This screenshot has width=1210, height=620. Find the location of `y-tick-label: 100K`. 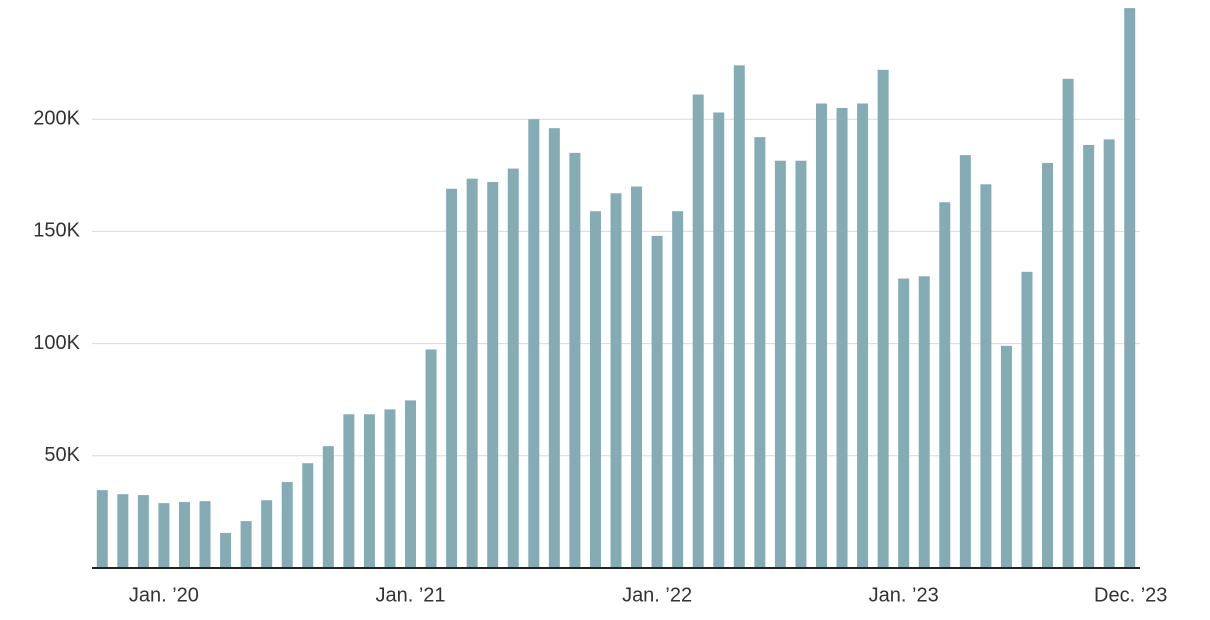

y-tick-label: 100K is located at coordinates (56, 343).